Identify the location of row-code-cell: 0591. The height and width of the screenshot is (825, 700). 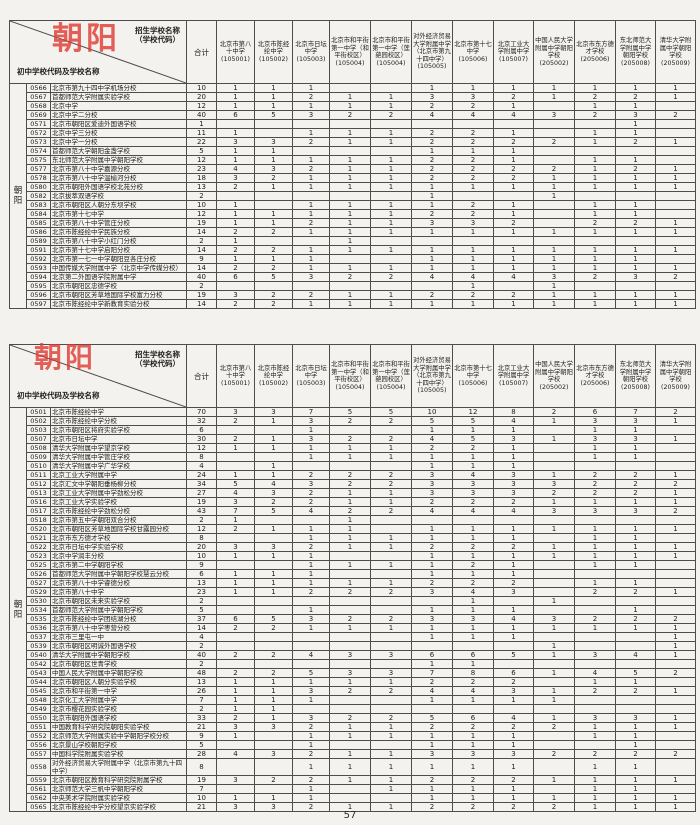
(38, 250).